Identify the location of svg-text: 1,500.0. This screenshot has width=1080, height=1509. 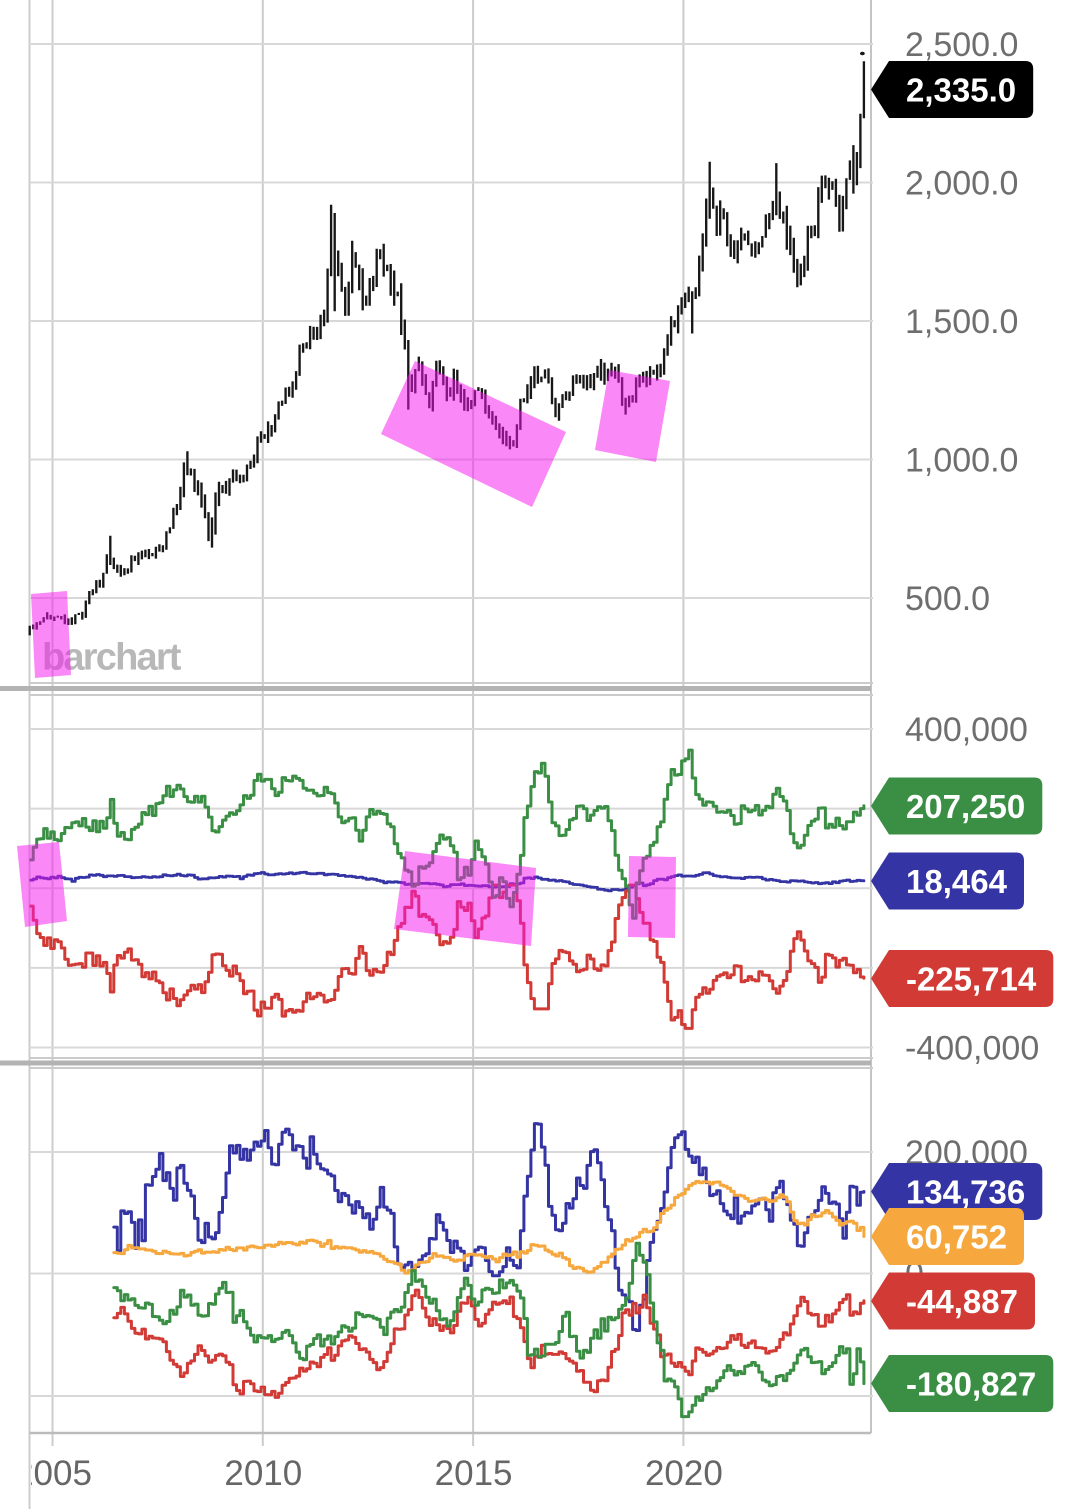
(961, 322).